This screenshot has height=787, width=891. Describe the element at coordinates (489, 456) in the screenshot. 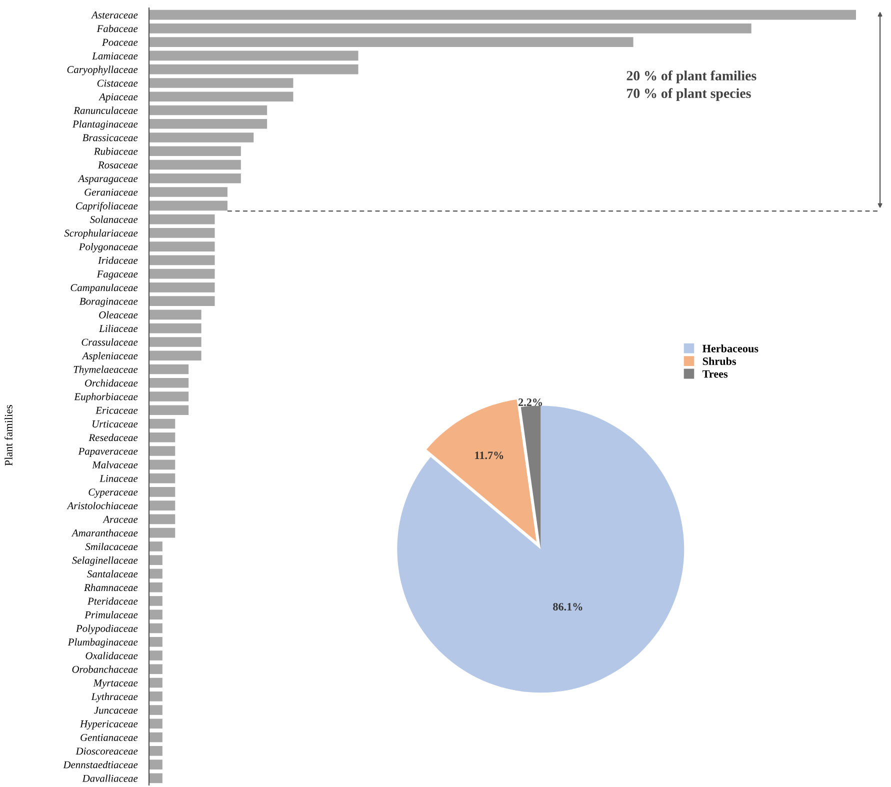

I see `data-label: 11.7%` at that location.